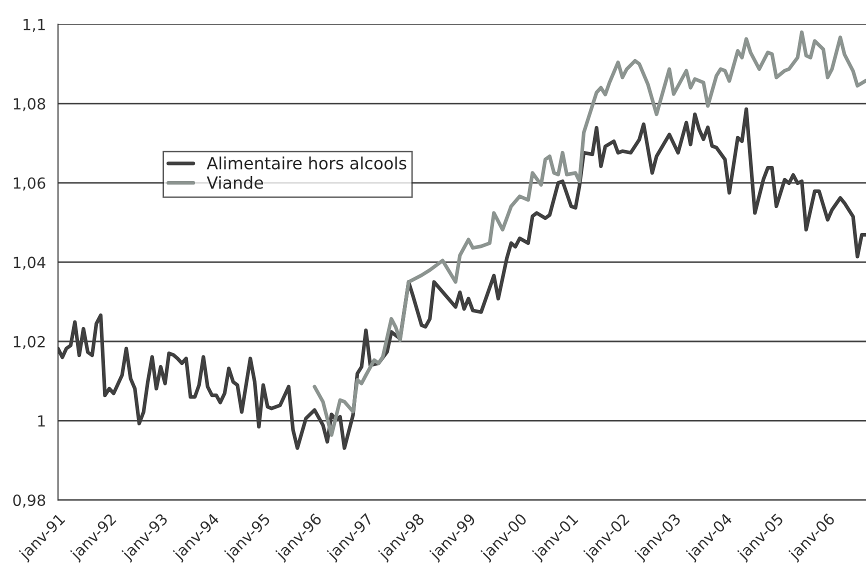 The width and height of the screenshot is (866, 565). Describe the element at coordinates (30, 263) in the screenshot. I see `y-tick-label: 1,04` at that location.